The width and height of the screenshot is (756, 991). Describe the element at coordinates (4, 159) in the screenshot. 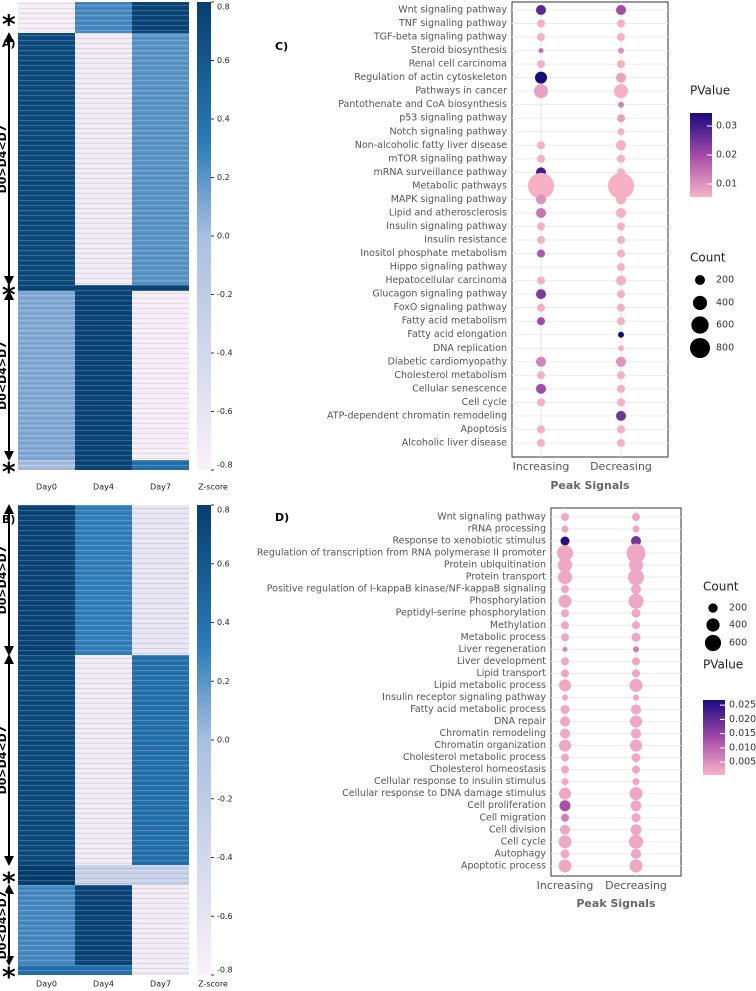

I see `cluster-label: D0>D4<D7` at that location.